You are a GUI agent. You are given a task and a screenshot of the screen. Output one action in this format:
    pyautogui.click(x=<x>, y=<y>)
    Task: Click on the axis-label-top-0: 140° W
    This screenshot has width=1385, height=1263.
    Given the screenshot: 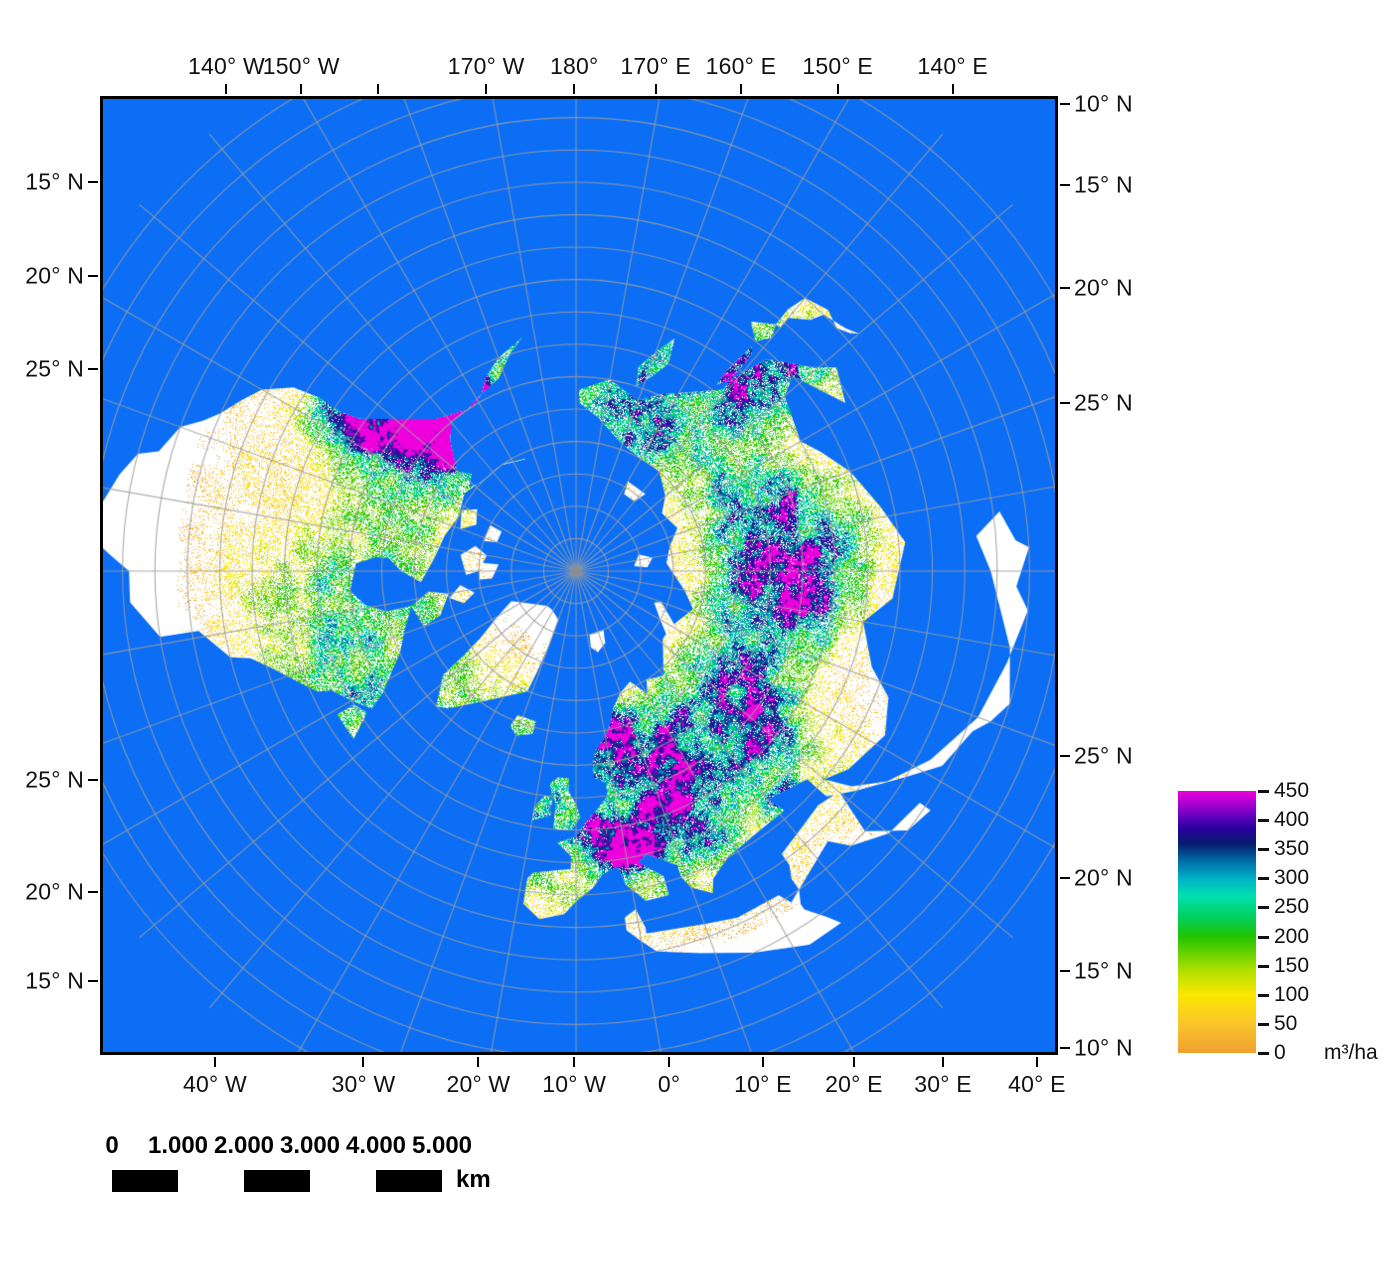 What is the action you would take?
    pyautogui.click(x=226, y=66)
    